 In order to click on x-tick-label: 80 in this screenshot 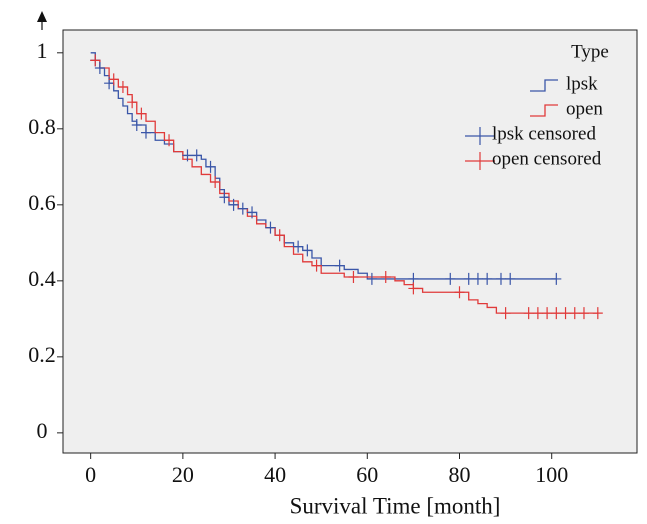, I will do `click(459, 474)`.